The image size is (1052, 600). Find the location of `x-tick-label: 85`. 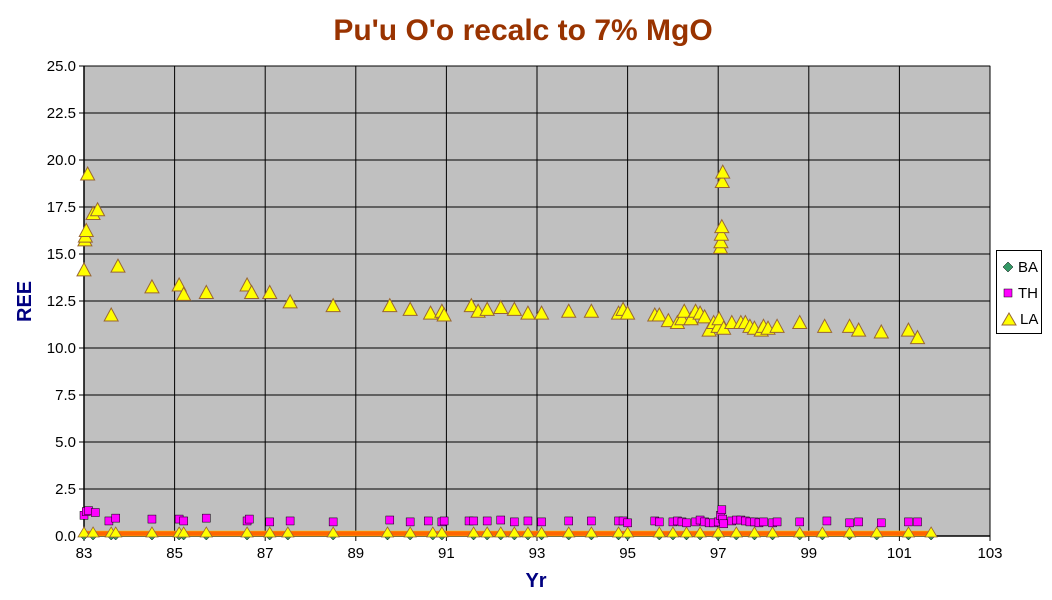

x-tick-label: 85 is located at coordinates (174, 553).